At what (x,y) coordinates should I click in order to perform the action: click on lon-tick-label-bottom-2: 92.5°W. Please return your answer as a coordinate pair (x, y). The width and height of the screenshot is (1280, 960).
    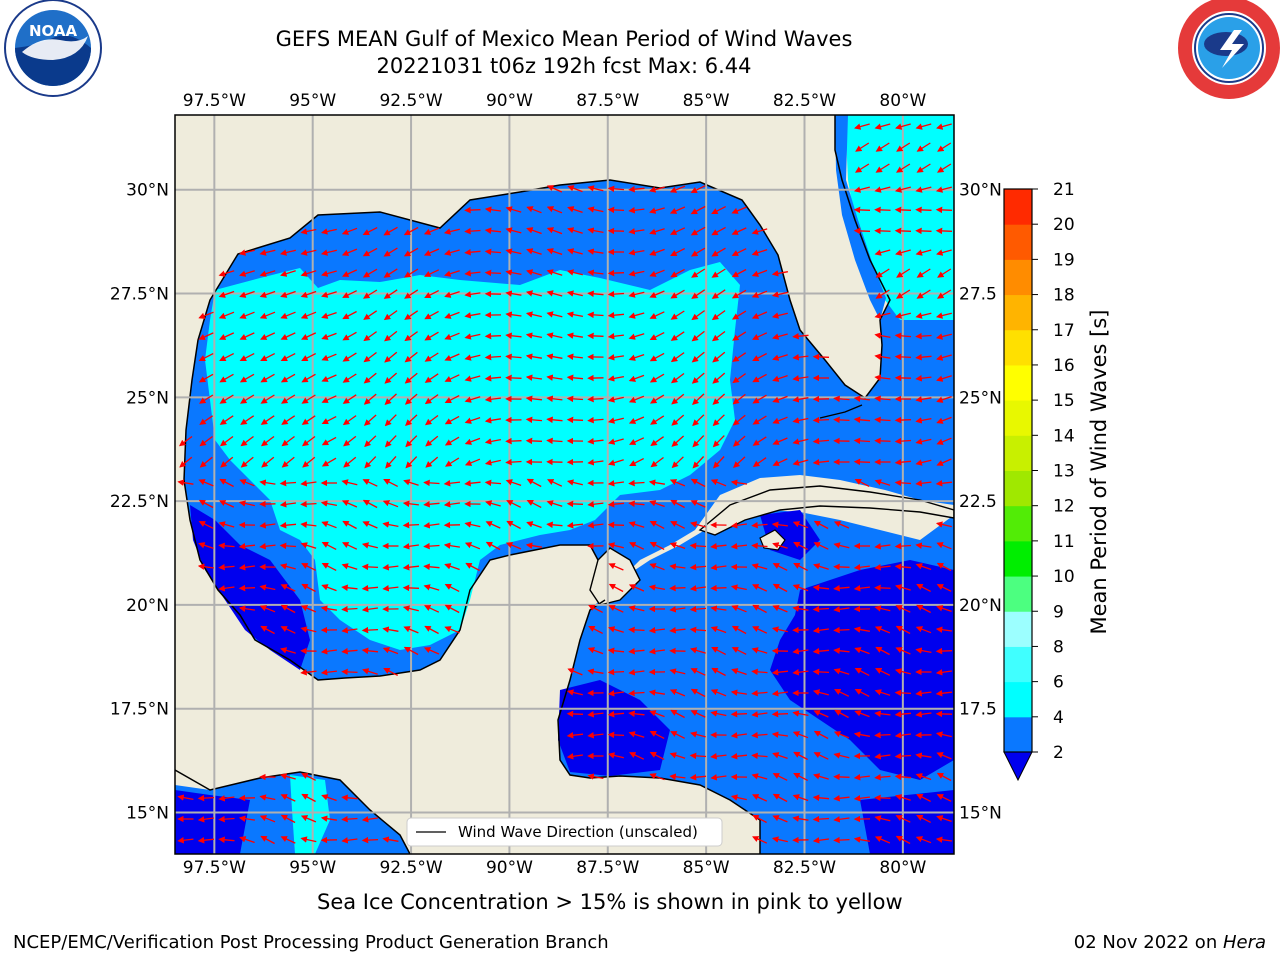
    Looking at the image, I should click on (410, 868).